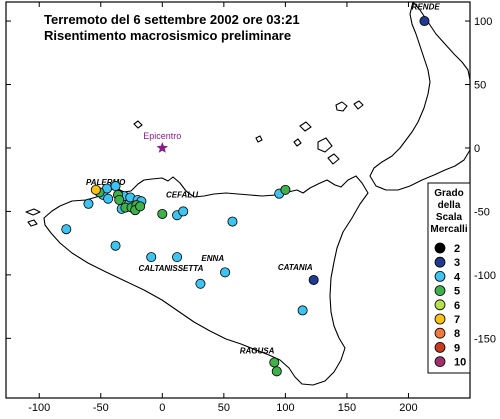 Image resolution: width=500 pixels, height=419 pixels. Describe the element at coordinates (162, 408) in the screenshot. I see `x-tick-label: 0` at that location.